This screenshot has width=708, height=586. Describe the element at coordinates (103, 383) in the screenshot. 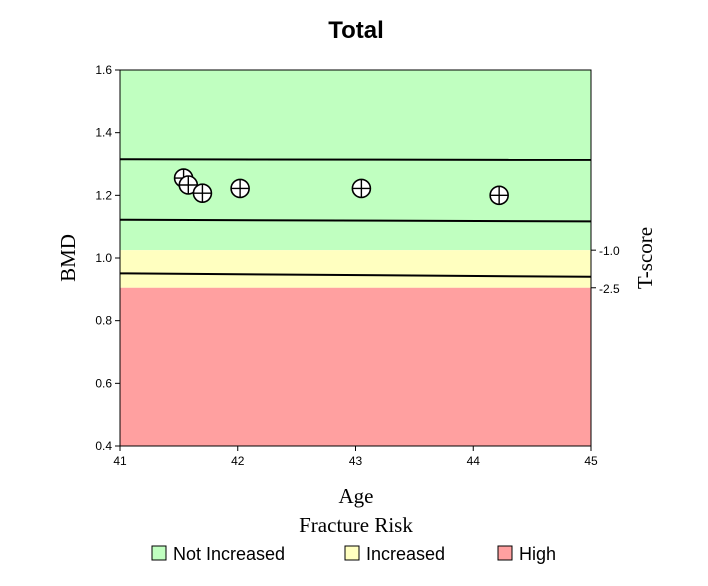

I see `y-tick-label-1: 0.6` at that location.